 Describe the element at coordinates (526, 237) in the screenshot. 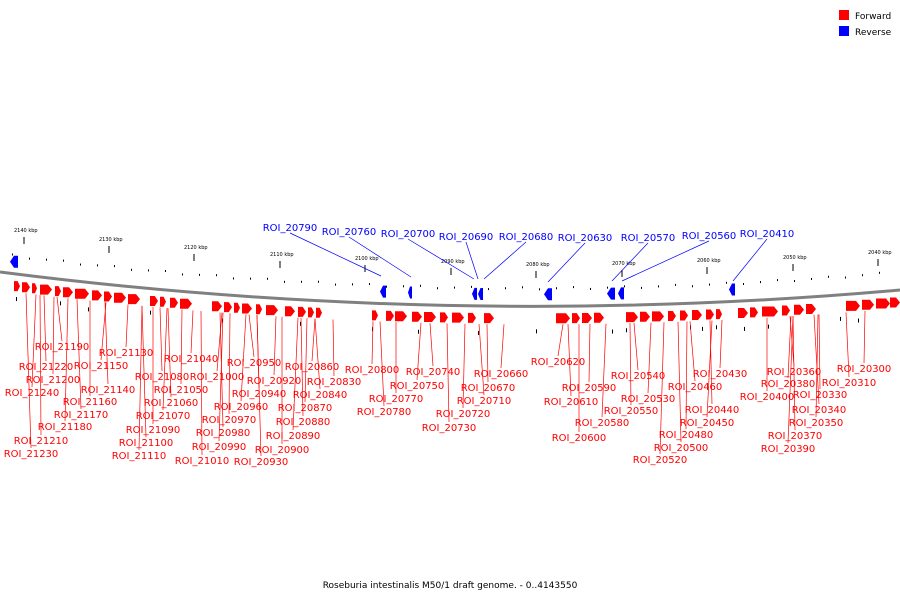

I see `reverse-gene-label: ROI_20680` at that location.